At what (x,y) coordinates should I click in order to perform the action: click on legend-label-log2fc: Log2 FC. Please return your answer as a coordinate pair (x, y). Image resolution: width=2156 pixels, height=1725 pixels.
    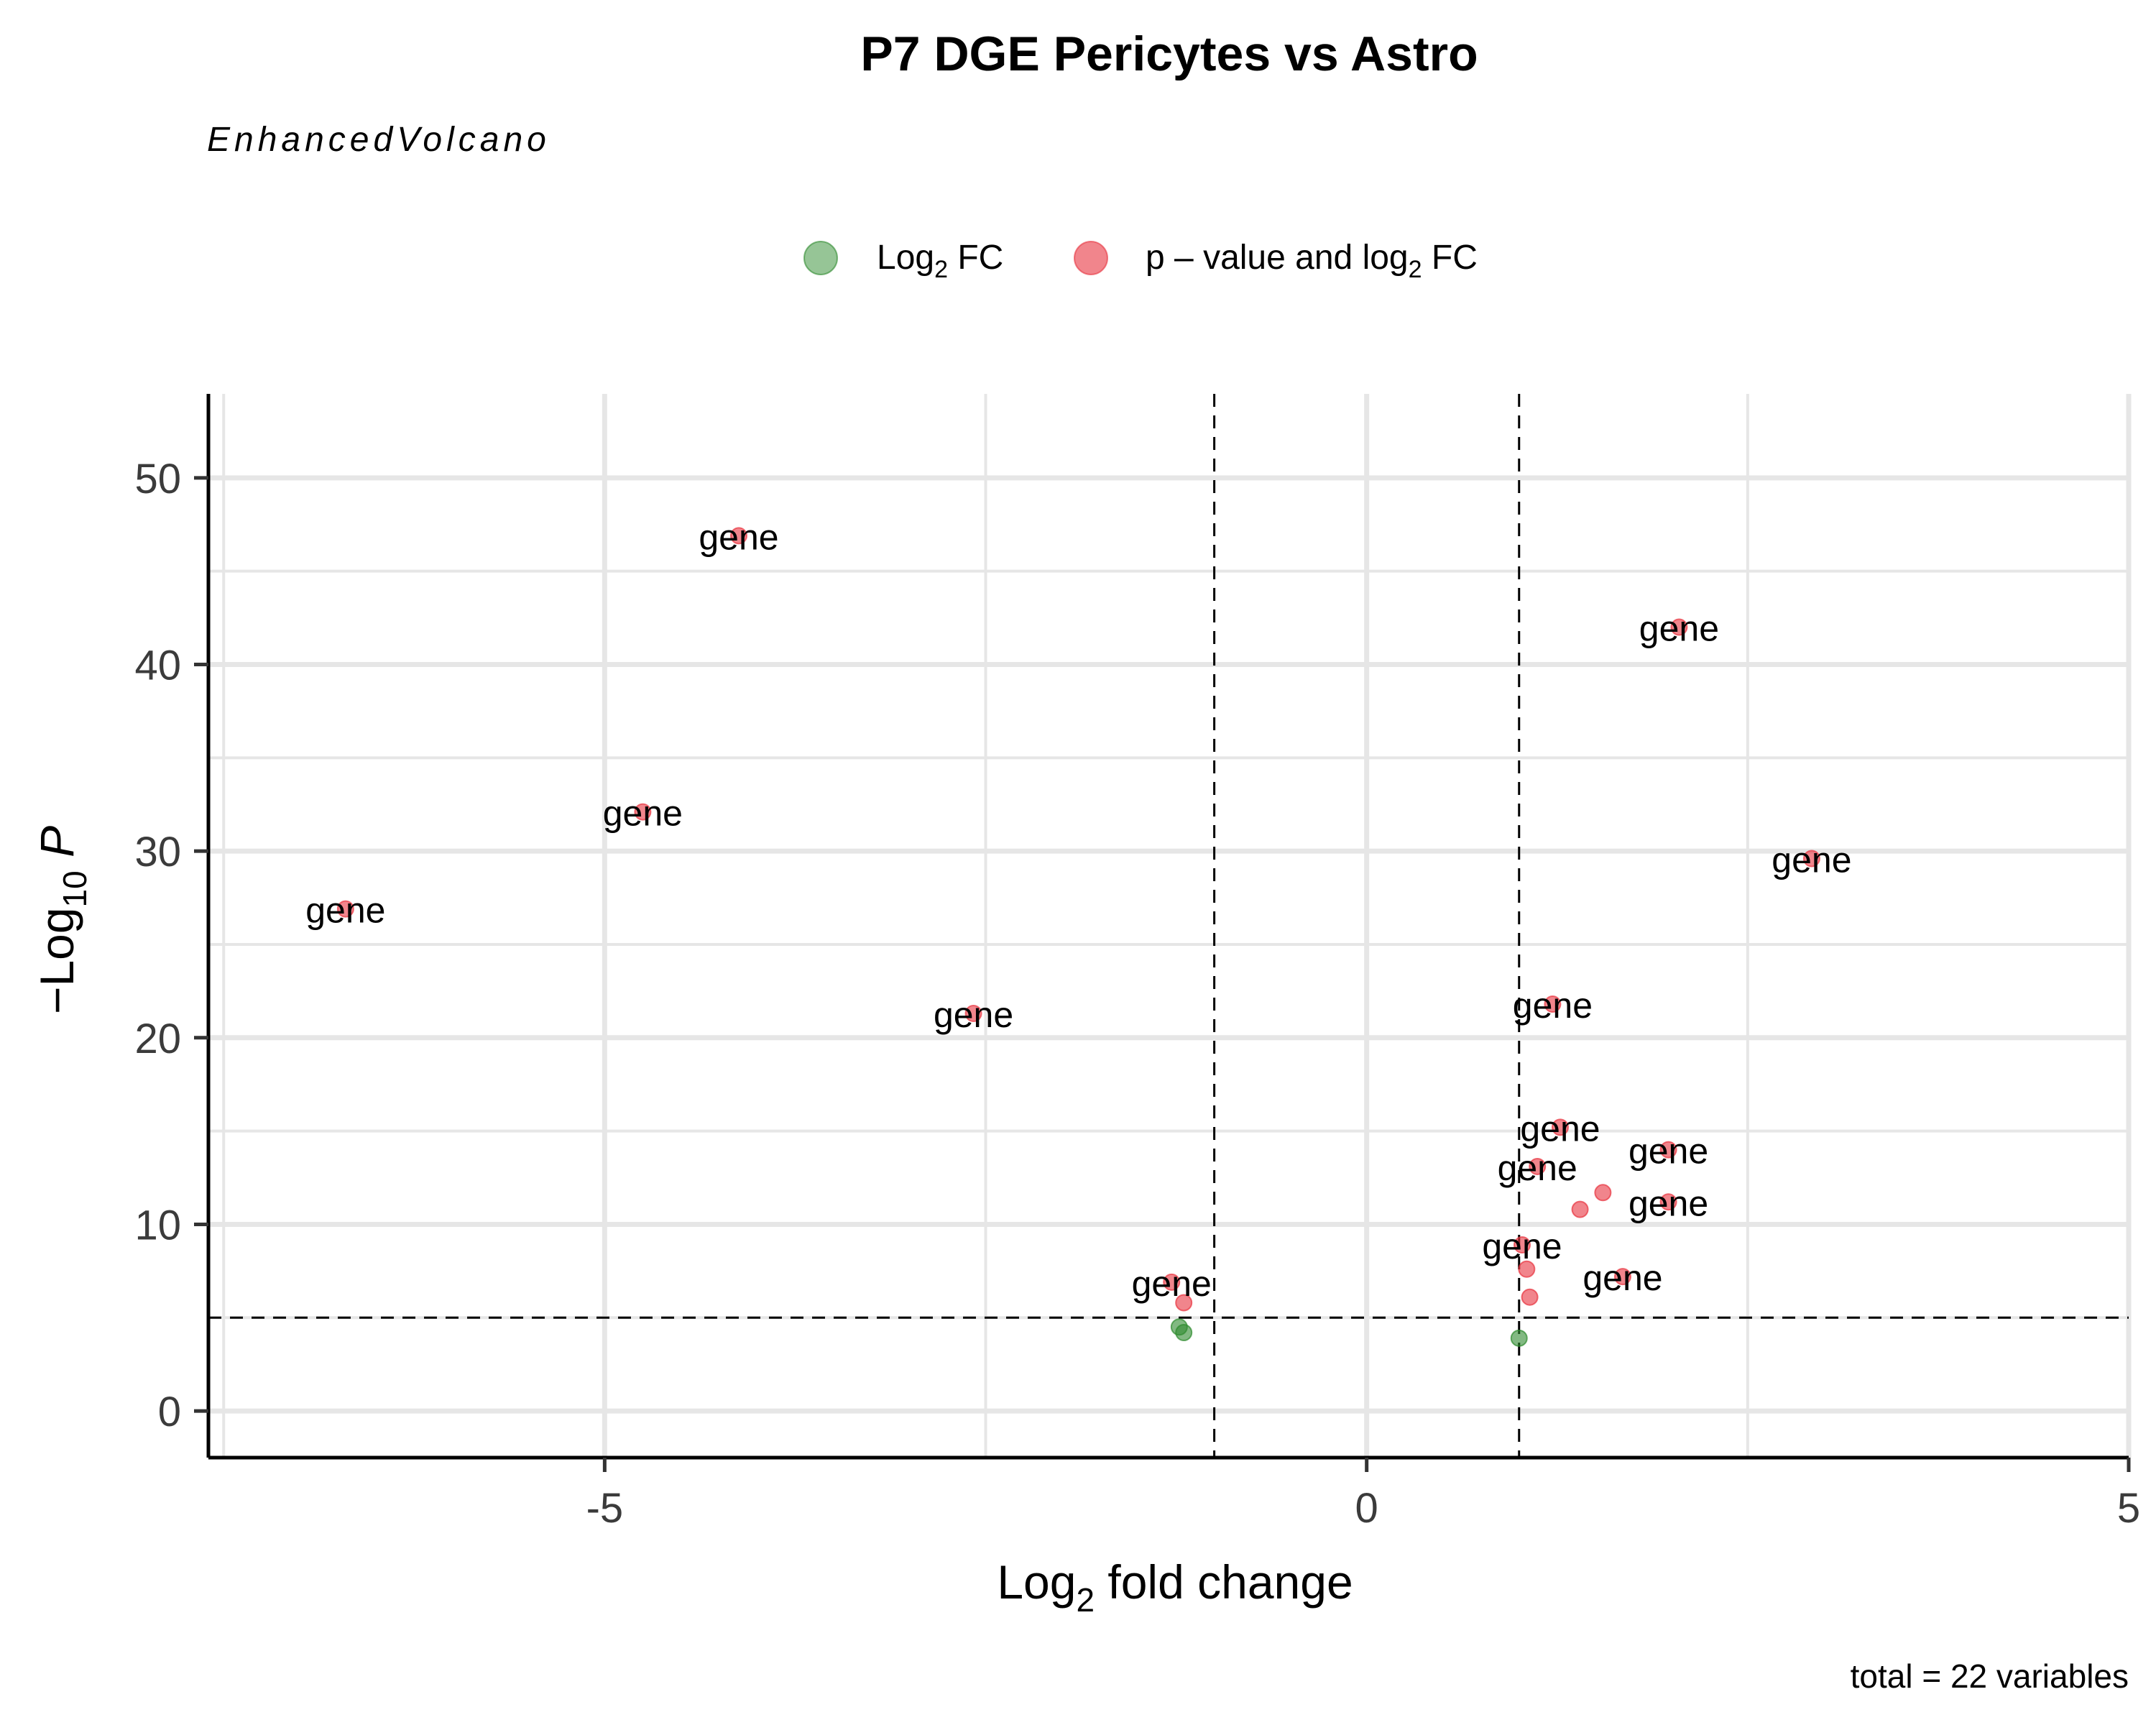
    Looking at the image, I should click on (940, 261).